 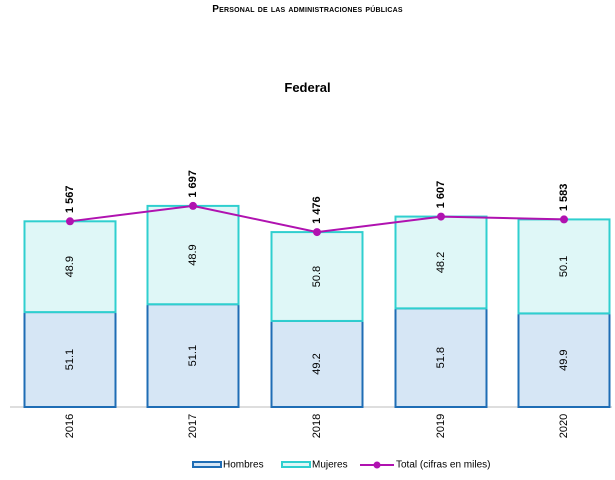 I want to click on x-tick-label: 2019, so click(x=441, y=426).